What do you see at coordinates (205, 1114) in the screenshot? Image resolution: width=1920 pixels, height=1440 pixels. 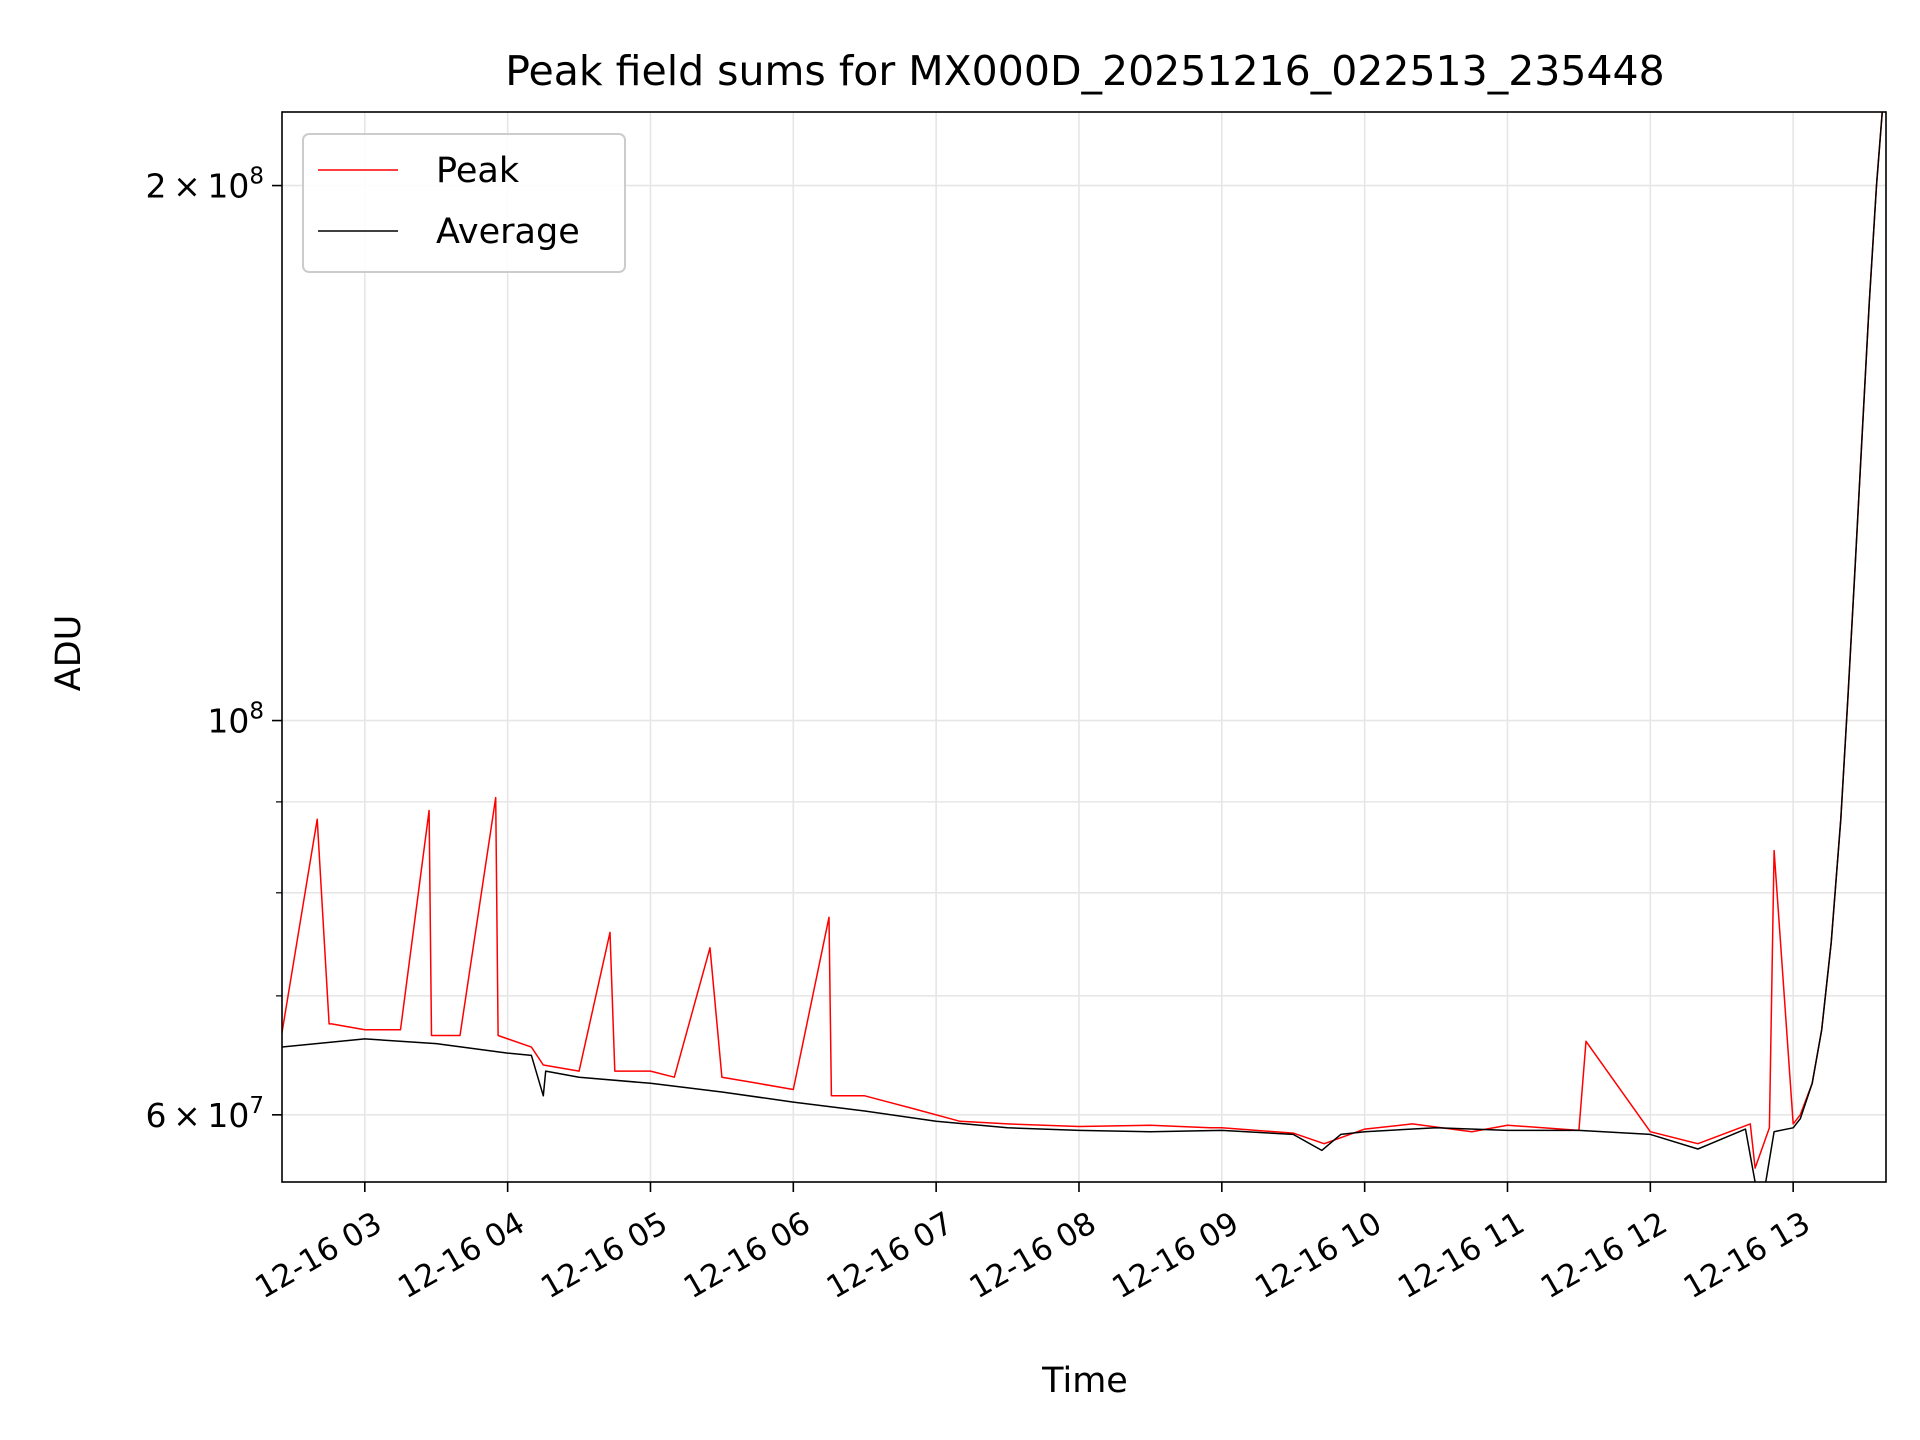 I see `y-tick-label: 6 × 107` at bounding box center [205, 1114].